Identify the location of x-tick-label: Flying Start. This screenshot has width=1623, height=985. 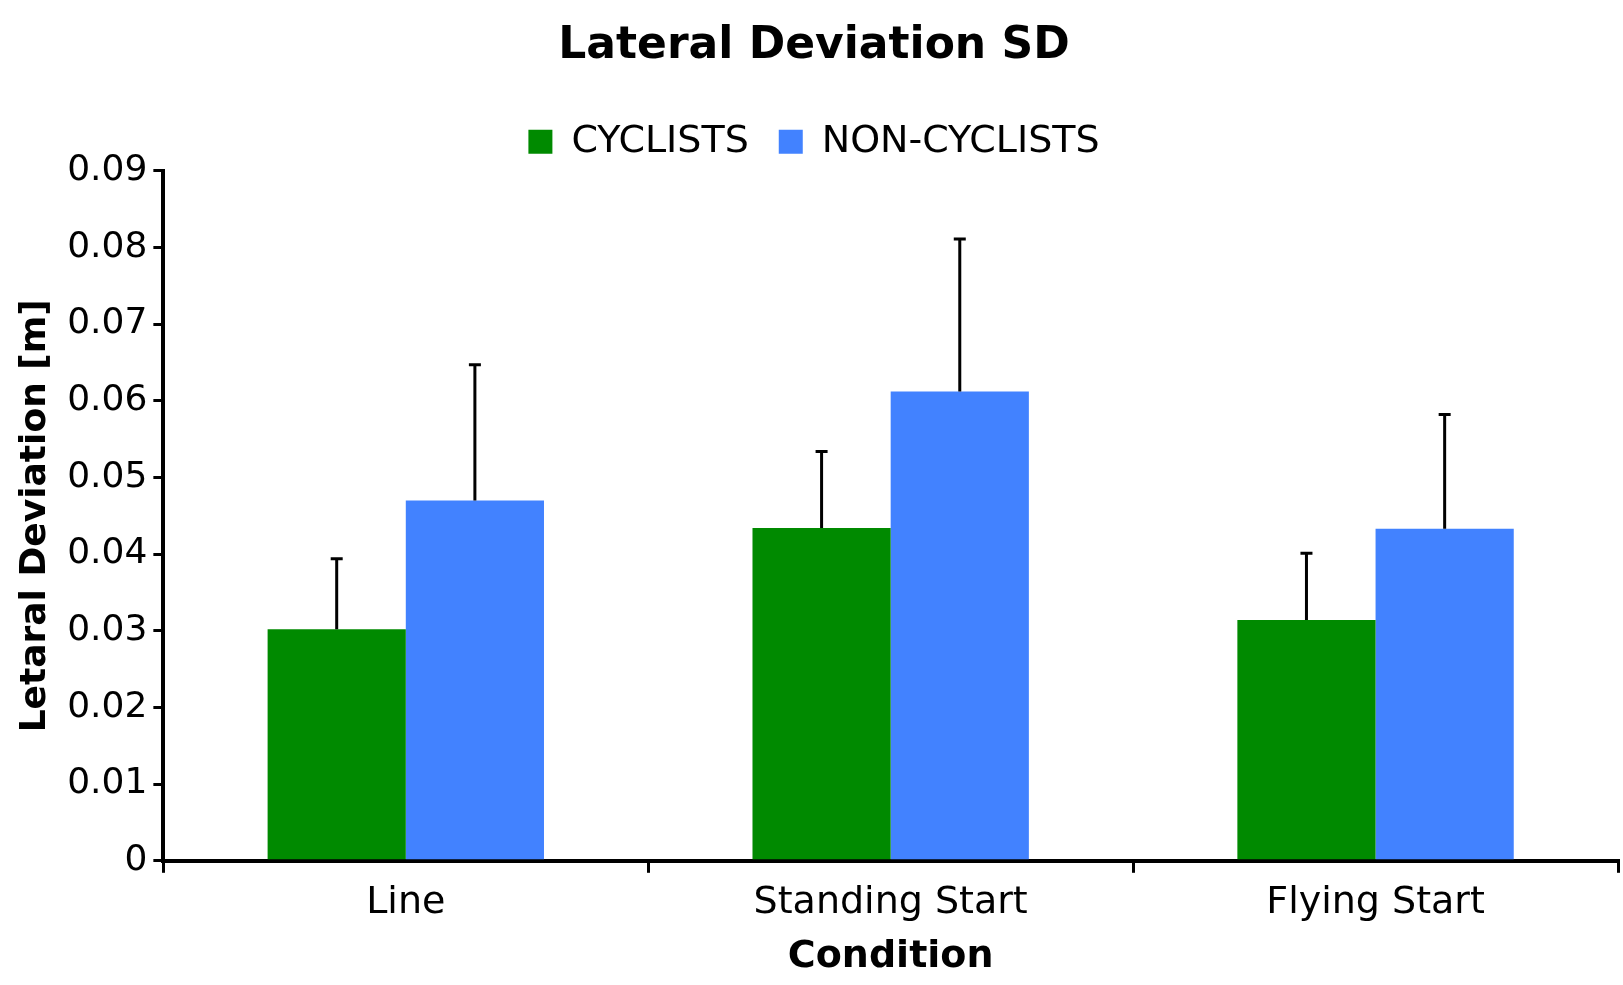
(1375, 900).